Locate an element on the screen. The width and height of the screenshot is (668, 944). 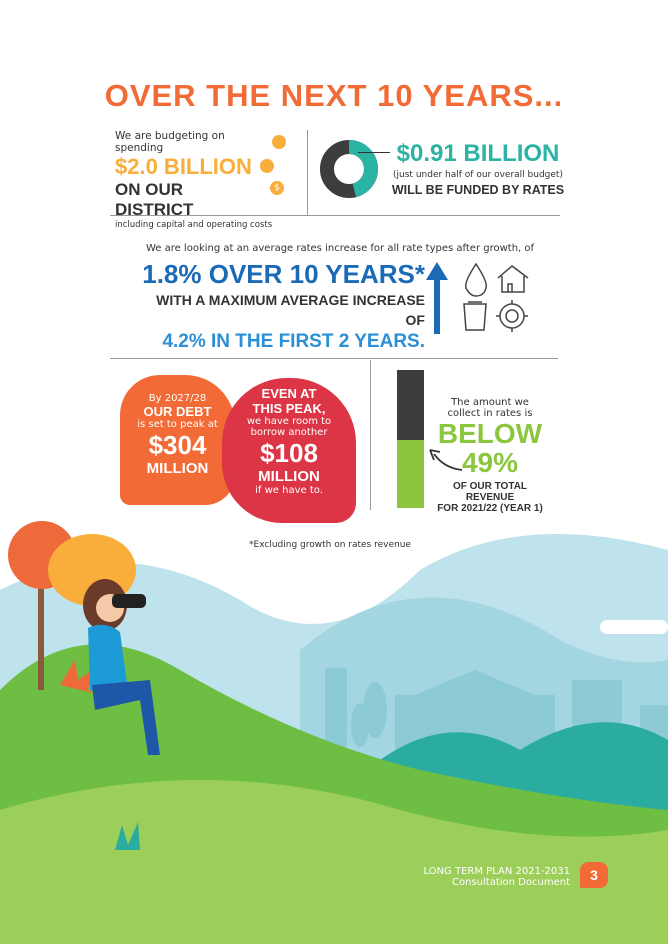
footer-title: LONG TERM PLAN 2021-2031 is located at coordinates (496, 871).